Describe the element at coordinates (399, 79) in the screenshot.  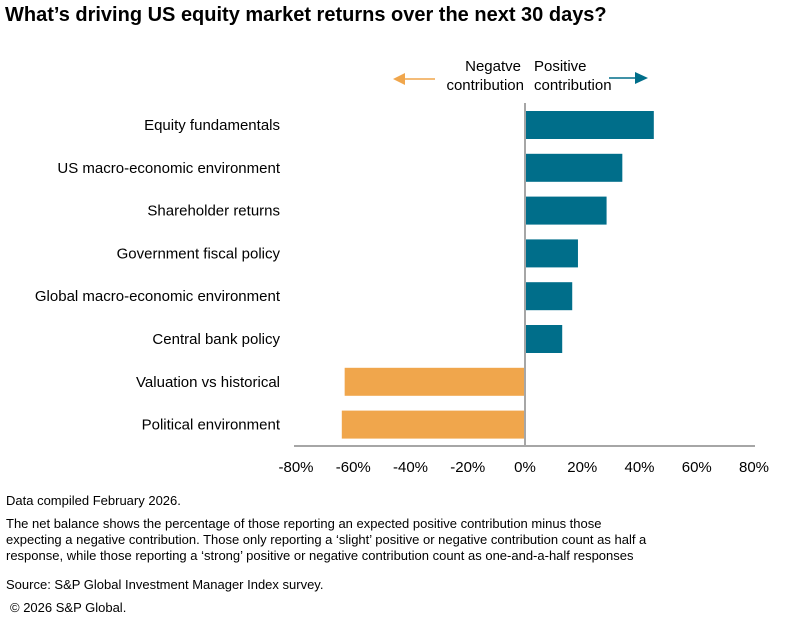
I see `negative-arrow-icon` at that location.